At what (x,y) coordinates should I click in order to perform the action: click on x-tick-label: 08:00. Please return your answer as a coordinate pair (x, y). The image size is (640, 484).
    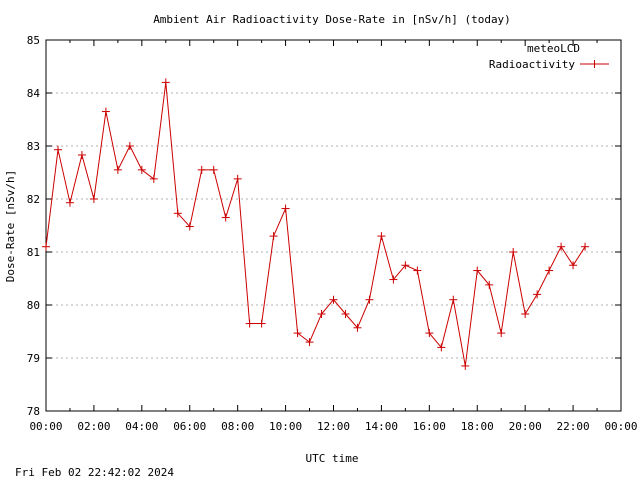
    Looking at the image, I should click on (237, 426).